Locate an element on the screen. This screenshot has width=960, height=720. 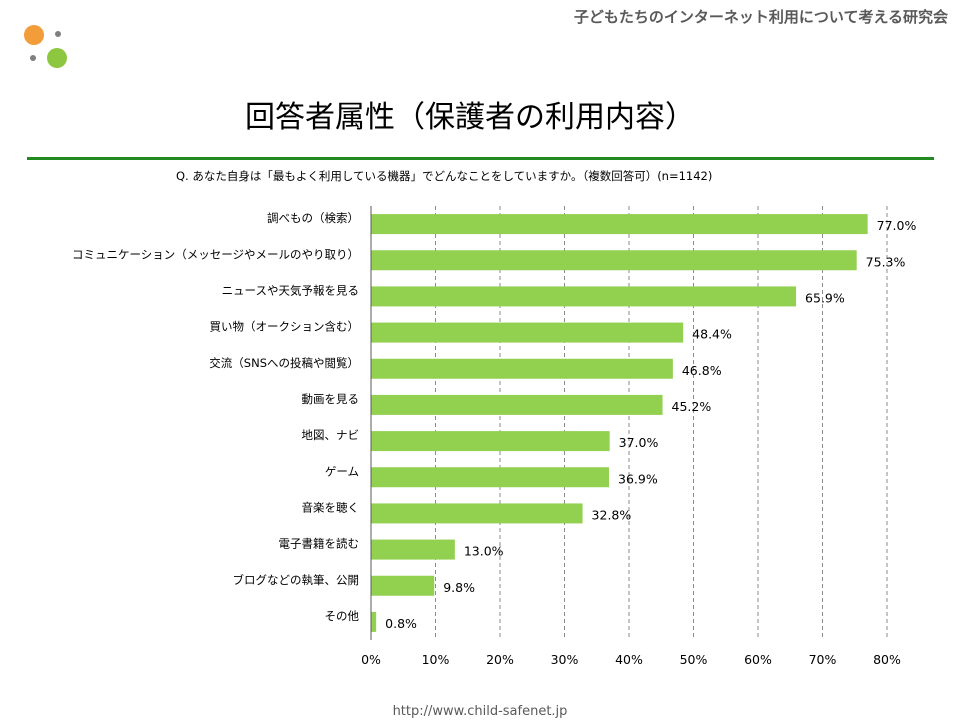
x-tick-label: 30% is located at coordinates (565, 659).